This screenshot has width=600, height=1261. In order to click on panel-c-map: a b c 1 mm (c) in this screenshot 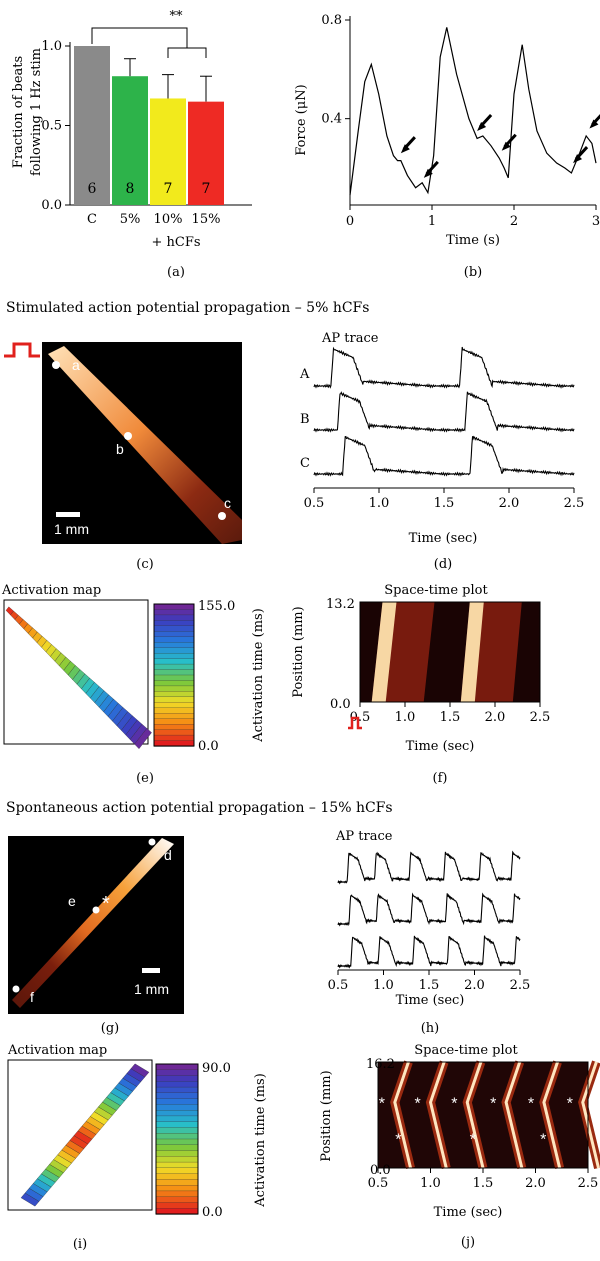, I will do `click(123, 457)`.